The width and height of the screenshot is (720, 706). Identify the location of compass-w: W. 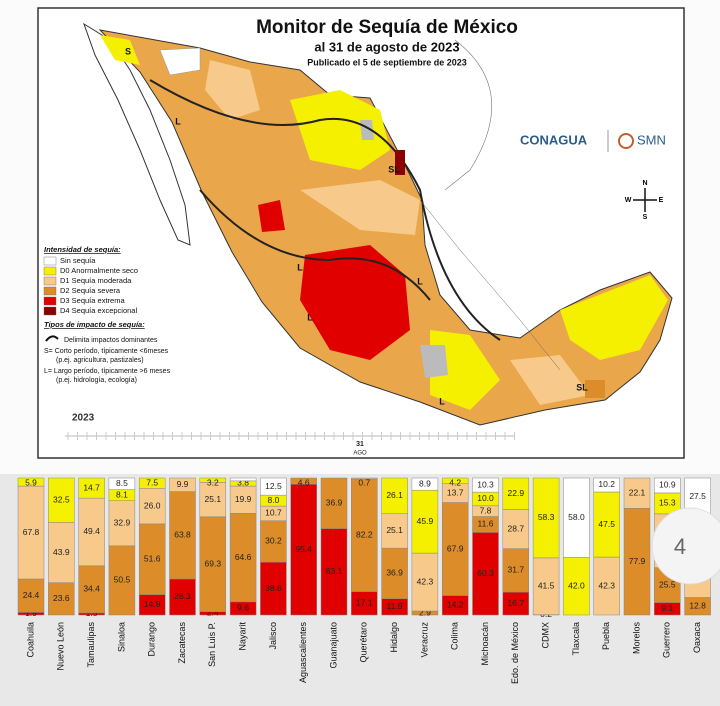
(628, 200).